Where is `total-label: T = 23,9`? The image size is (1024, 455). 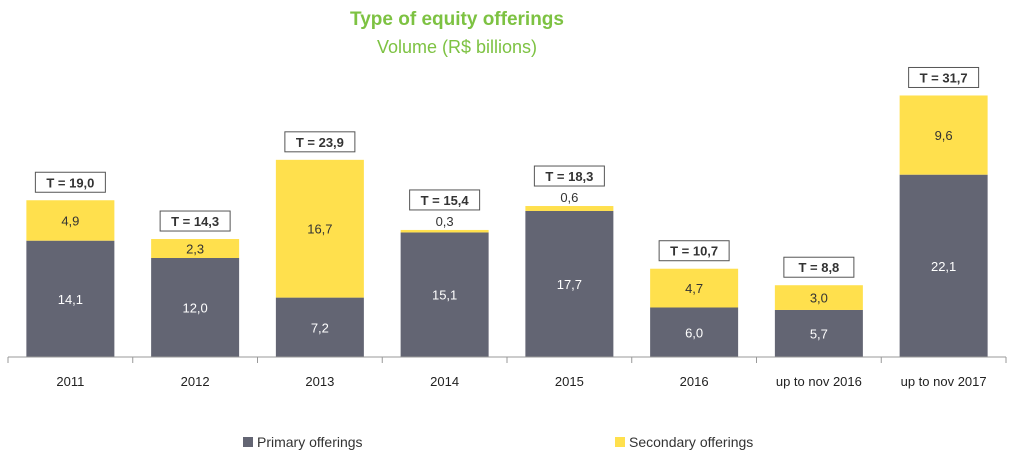
total-label: T = 23,9 is located at coordinates (320, 142).